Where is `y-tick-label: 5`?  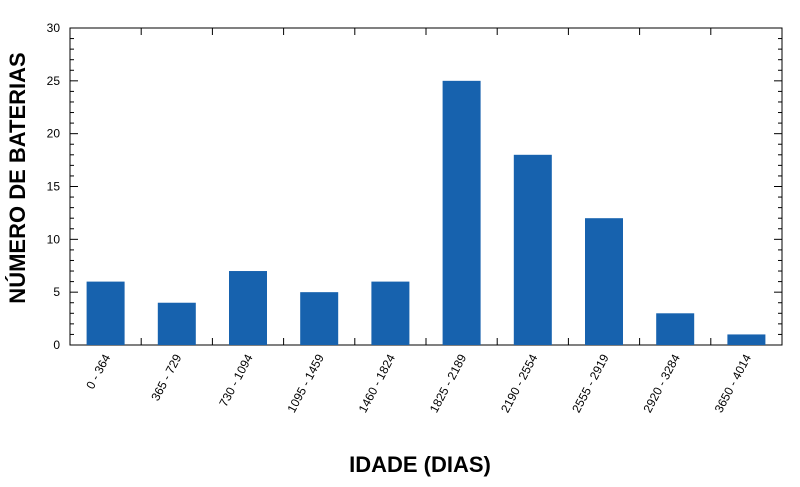
y-tick-label: 5 is located at coordinates (56, 292).